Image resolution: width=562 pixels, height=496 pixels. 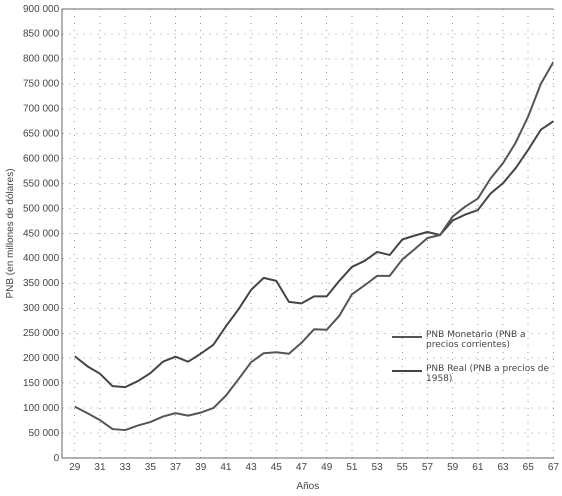 What do you see at coordinates (554, 467) in the screenshot?
I see `x-tick-label: 67` at bounding box center [554, 467].